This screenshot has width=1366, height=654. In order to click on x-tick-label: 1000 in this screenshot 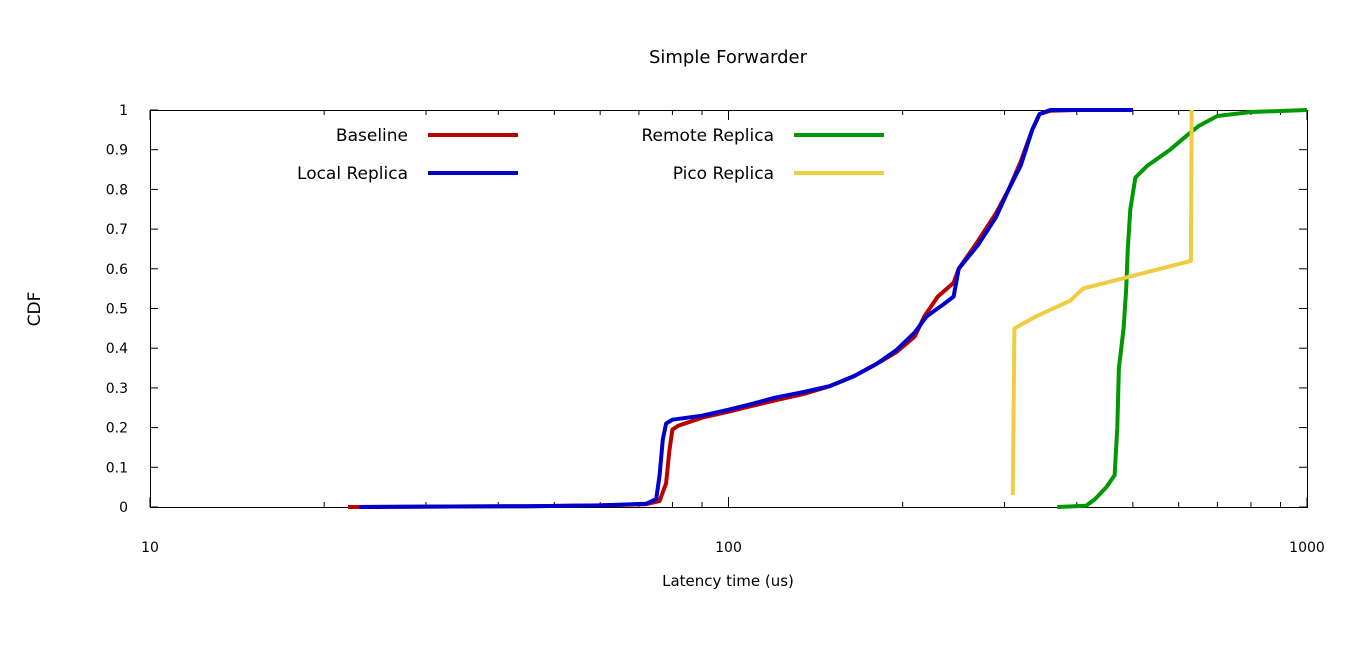, I will do `click(1307, 548)`.